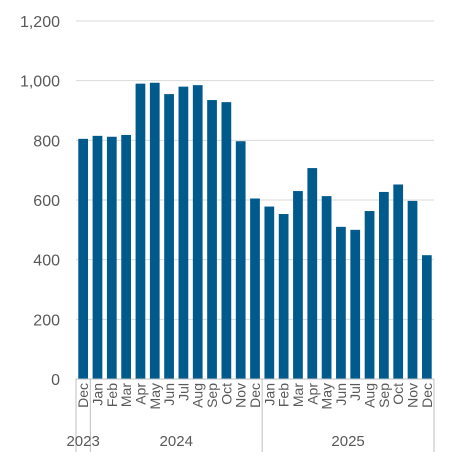  I want to click on year-label: 2024, so click(176, 441).